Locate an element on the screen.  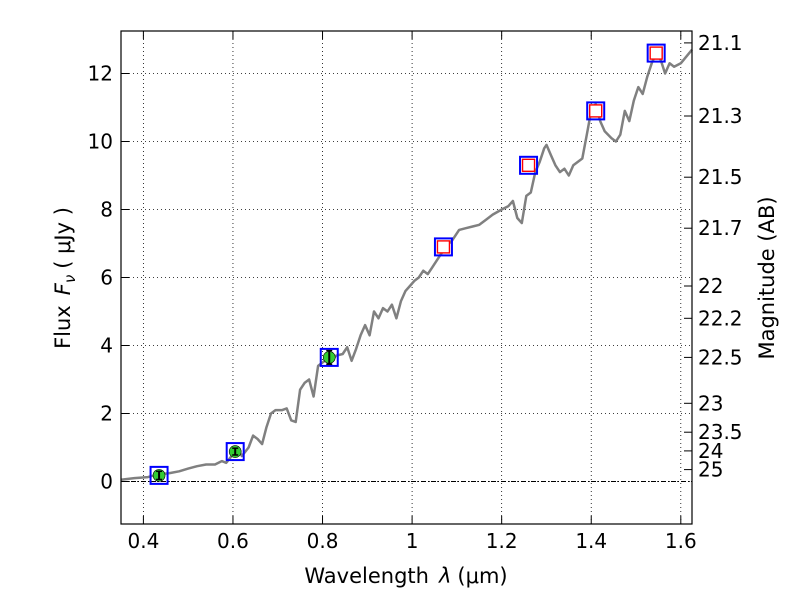
magnitude-tick-label: 25 is located at coordinates (710, 470).